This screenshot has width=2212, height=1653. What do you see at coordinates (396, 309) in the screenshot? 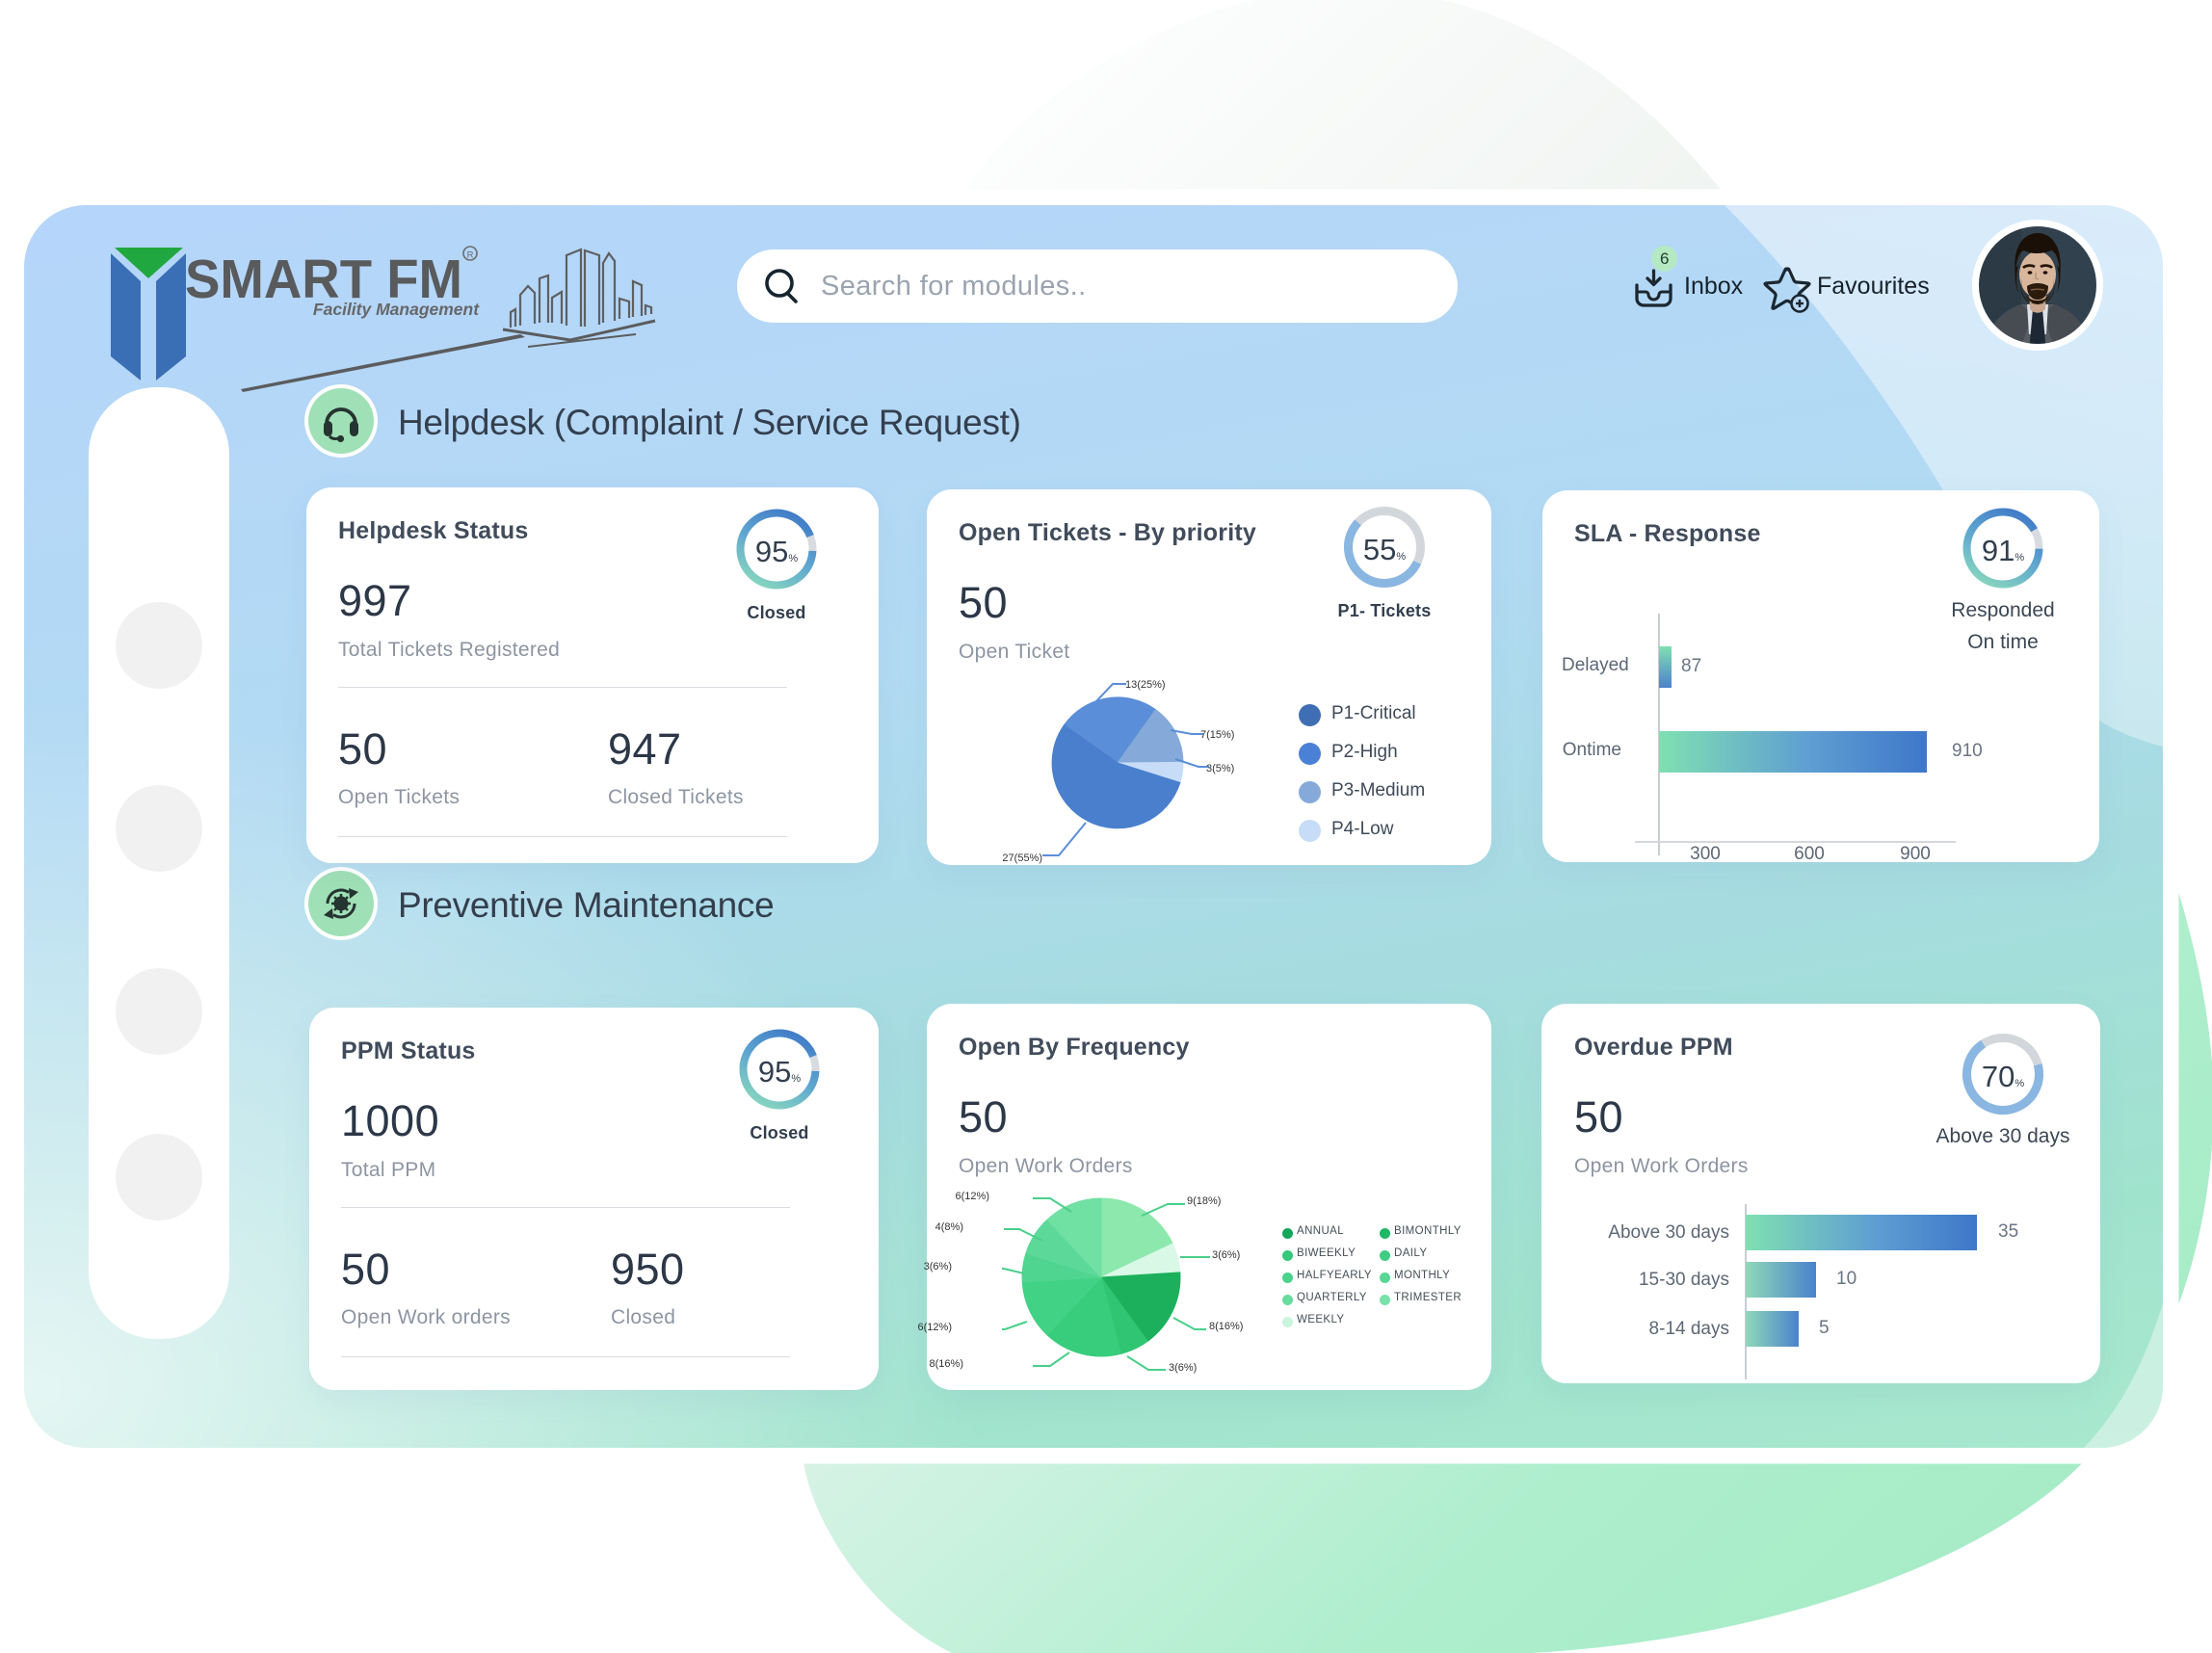
I see `svg-text: Facility Management` at bounding box center [396, 309].